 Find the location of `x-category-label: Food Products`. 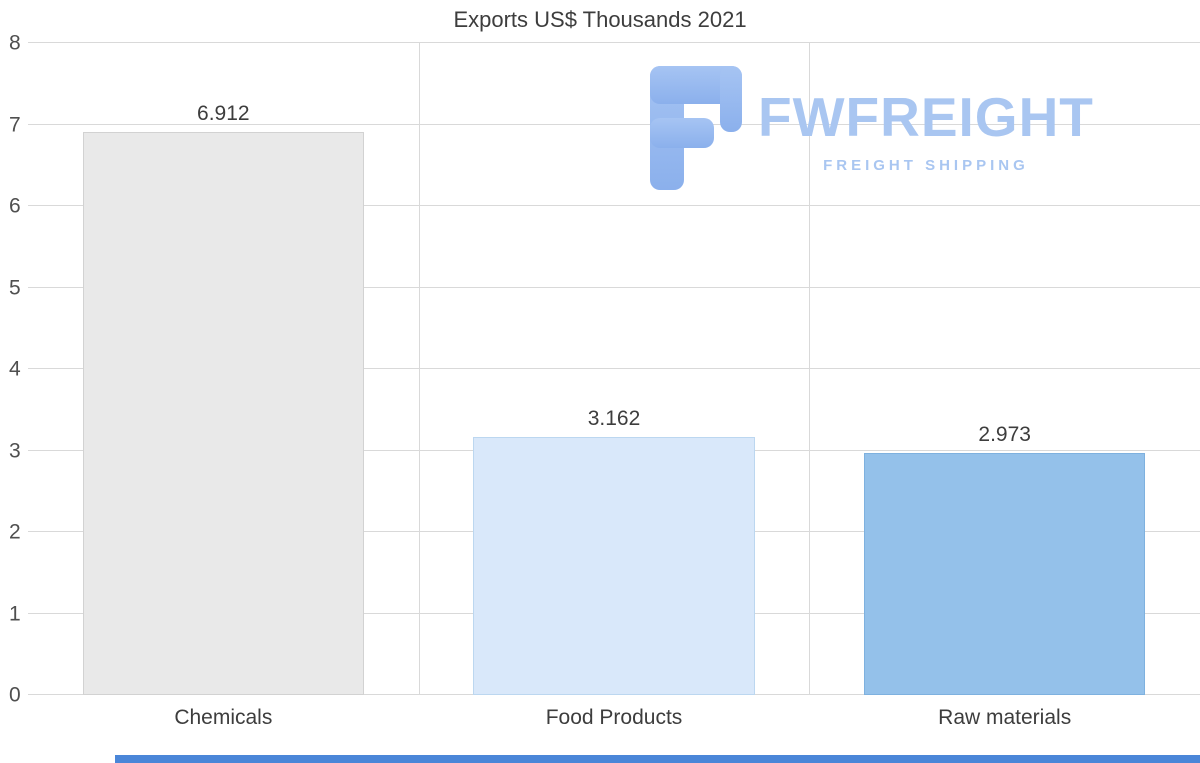

x-category-label: Food Products is located at coordinates (614, 717).